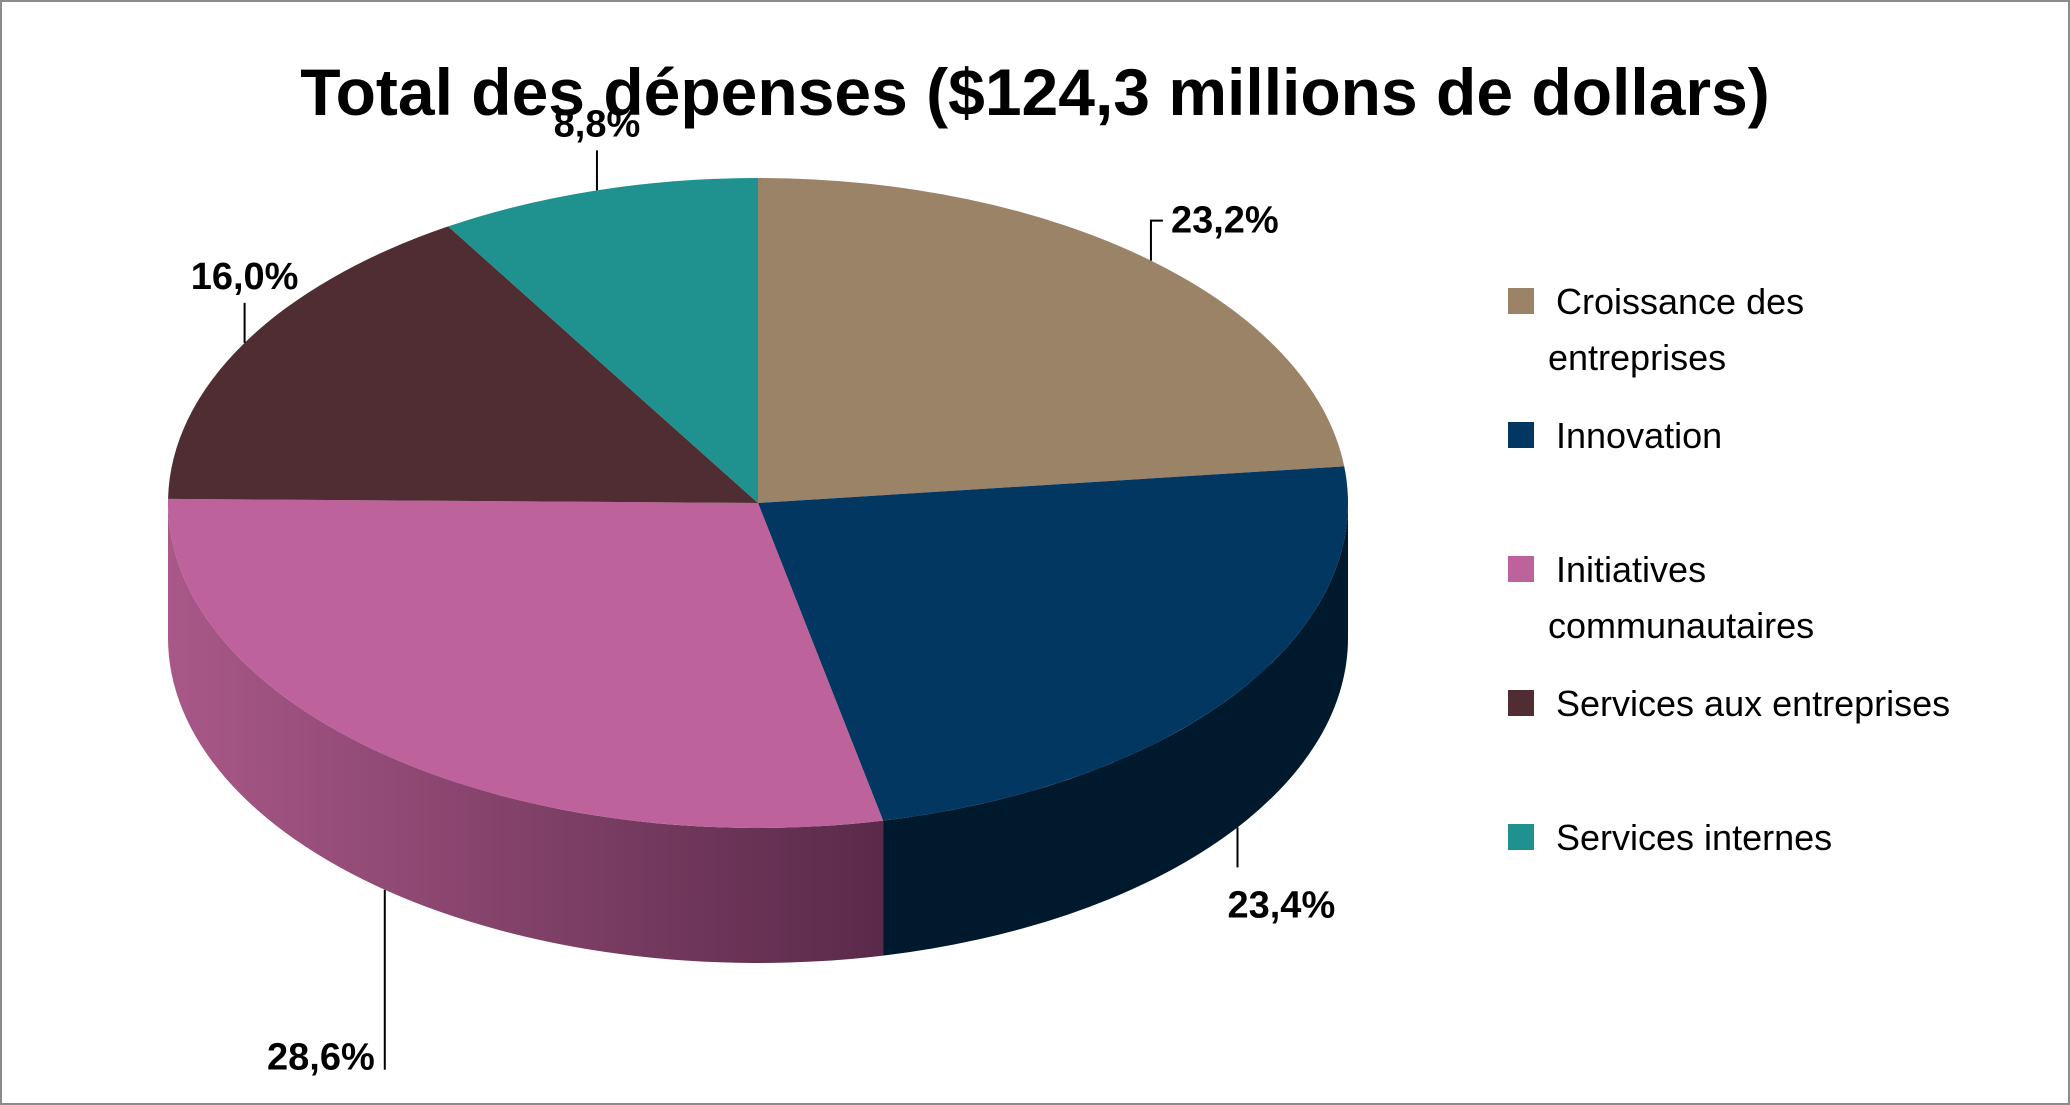 Image resolution: width=2070 pixels, height=1105 pixels. I want to click on legend-item-services-aux-entreprises: Services aux entreprises, so click(1729, 703).